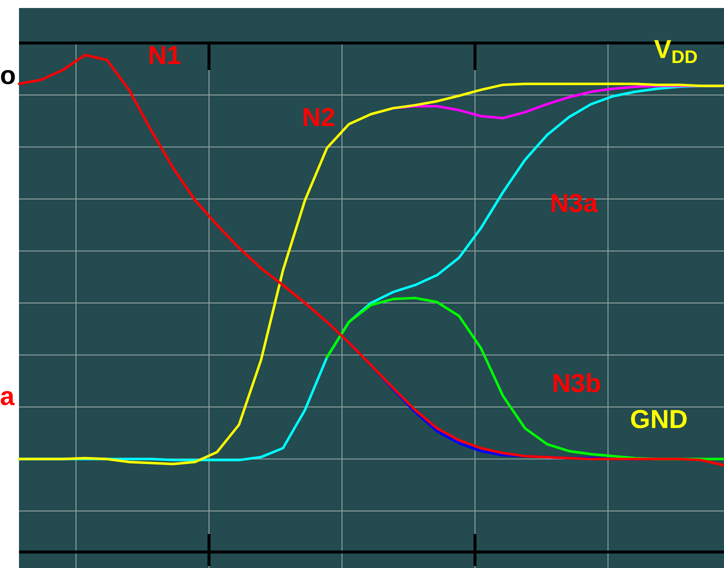 This screenshot has width=724, height=568. Describe the element at coordinates (165, 55) in the screenshot. I see `series-label: N1` at that location.